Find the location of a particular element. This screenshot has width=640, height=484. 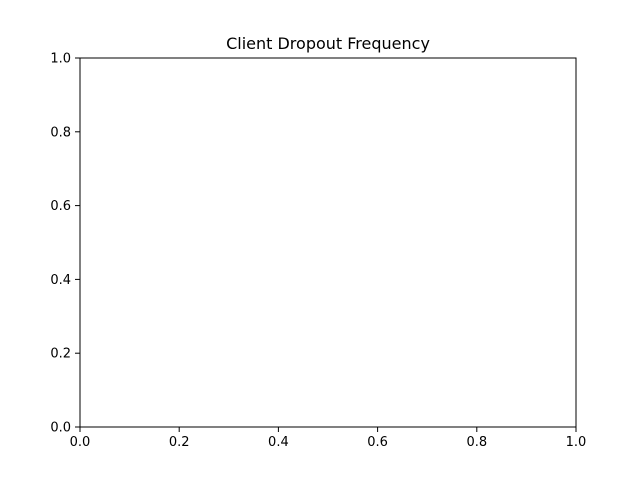

y-tick-label: 0.8 is located at coordinates (60, 132).